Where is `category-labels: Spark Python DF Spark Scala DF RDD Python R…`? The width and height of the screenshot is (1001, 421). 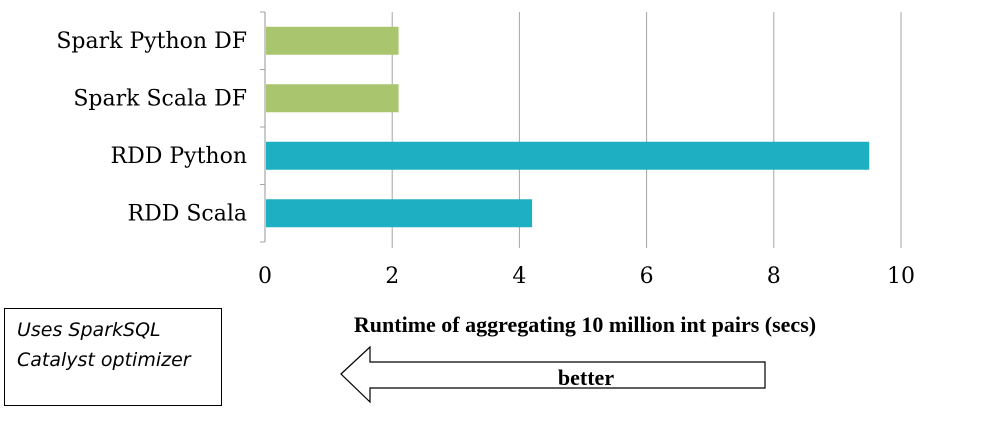 category-labels: Spark Python DF Spark Scala DF RDD Python R… is located at coordinates (151, 128).